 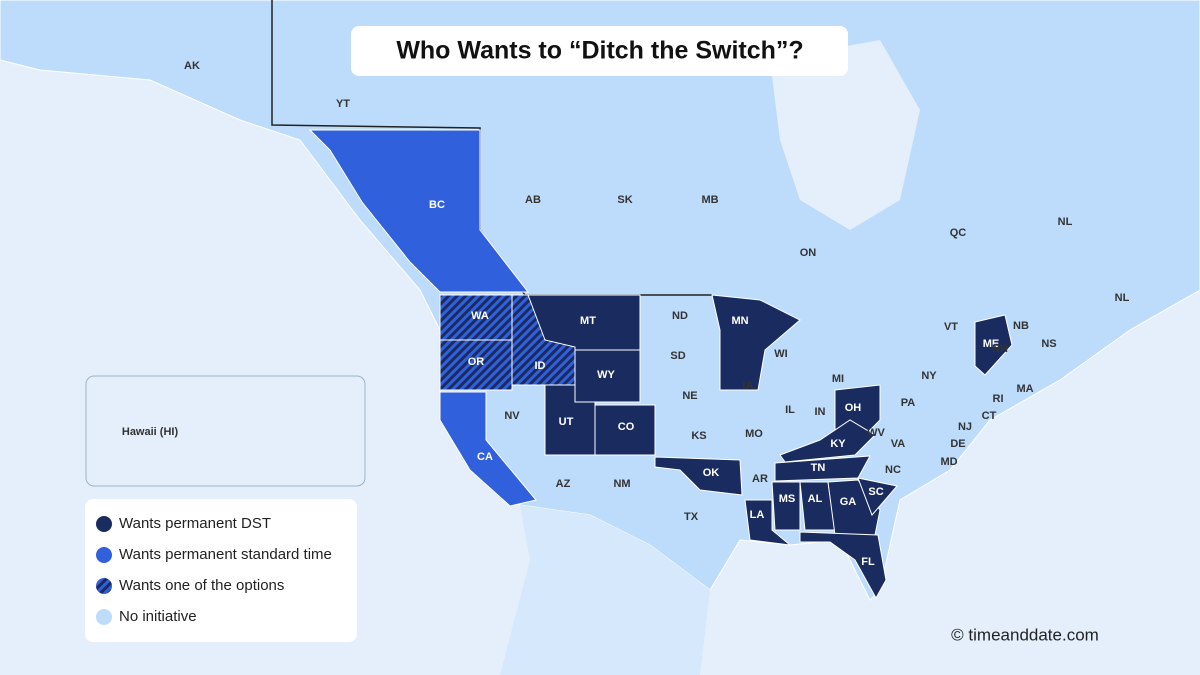 What do you see at coordinates (1000, 349) in the screenshot?
I see `region-label: NH` at bounding box center [1000, 349].